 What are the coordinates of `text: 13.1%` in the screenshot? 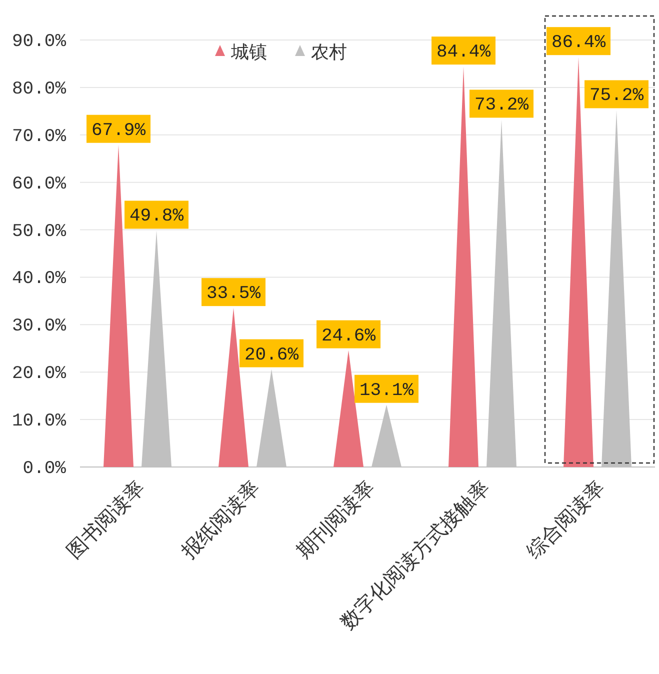 It's located at (386, 390).